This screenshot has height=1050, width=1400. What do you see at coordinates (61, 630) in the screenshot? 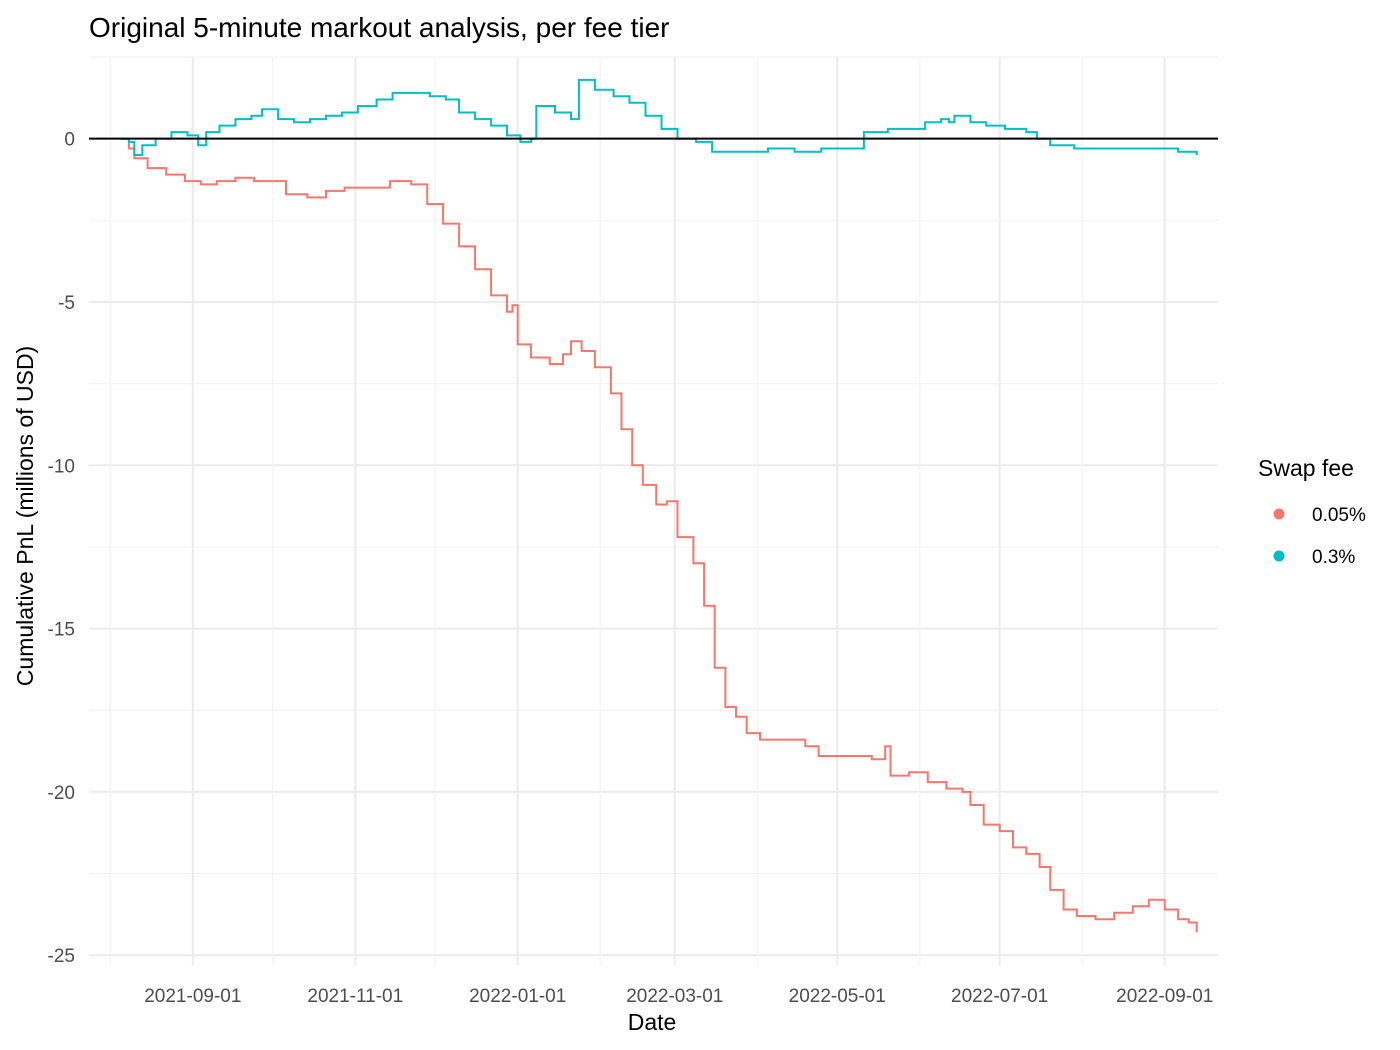
I see `y-tick-label: -15` at bounding box center [61, 630].